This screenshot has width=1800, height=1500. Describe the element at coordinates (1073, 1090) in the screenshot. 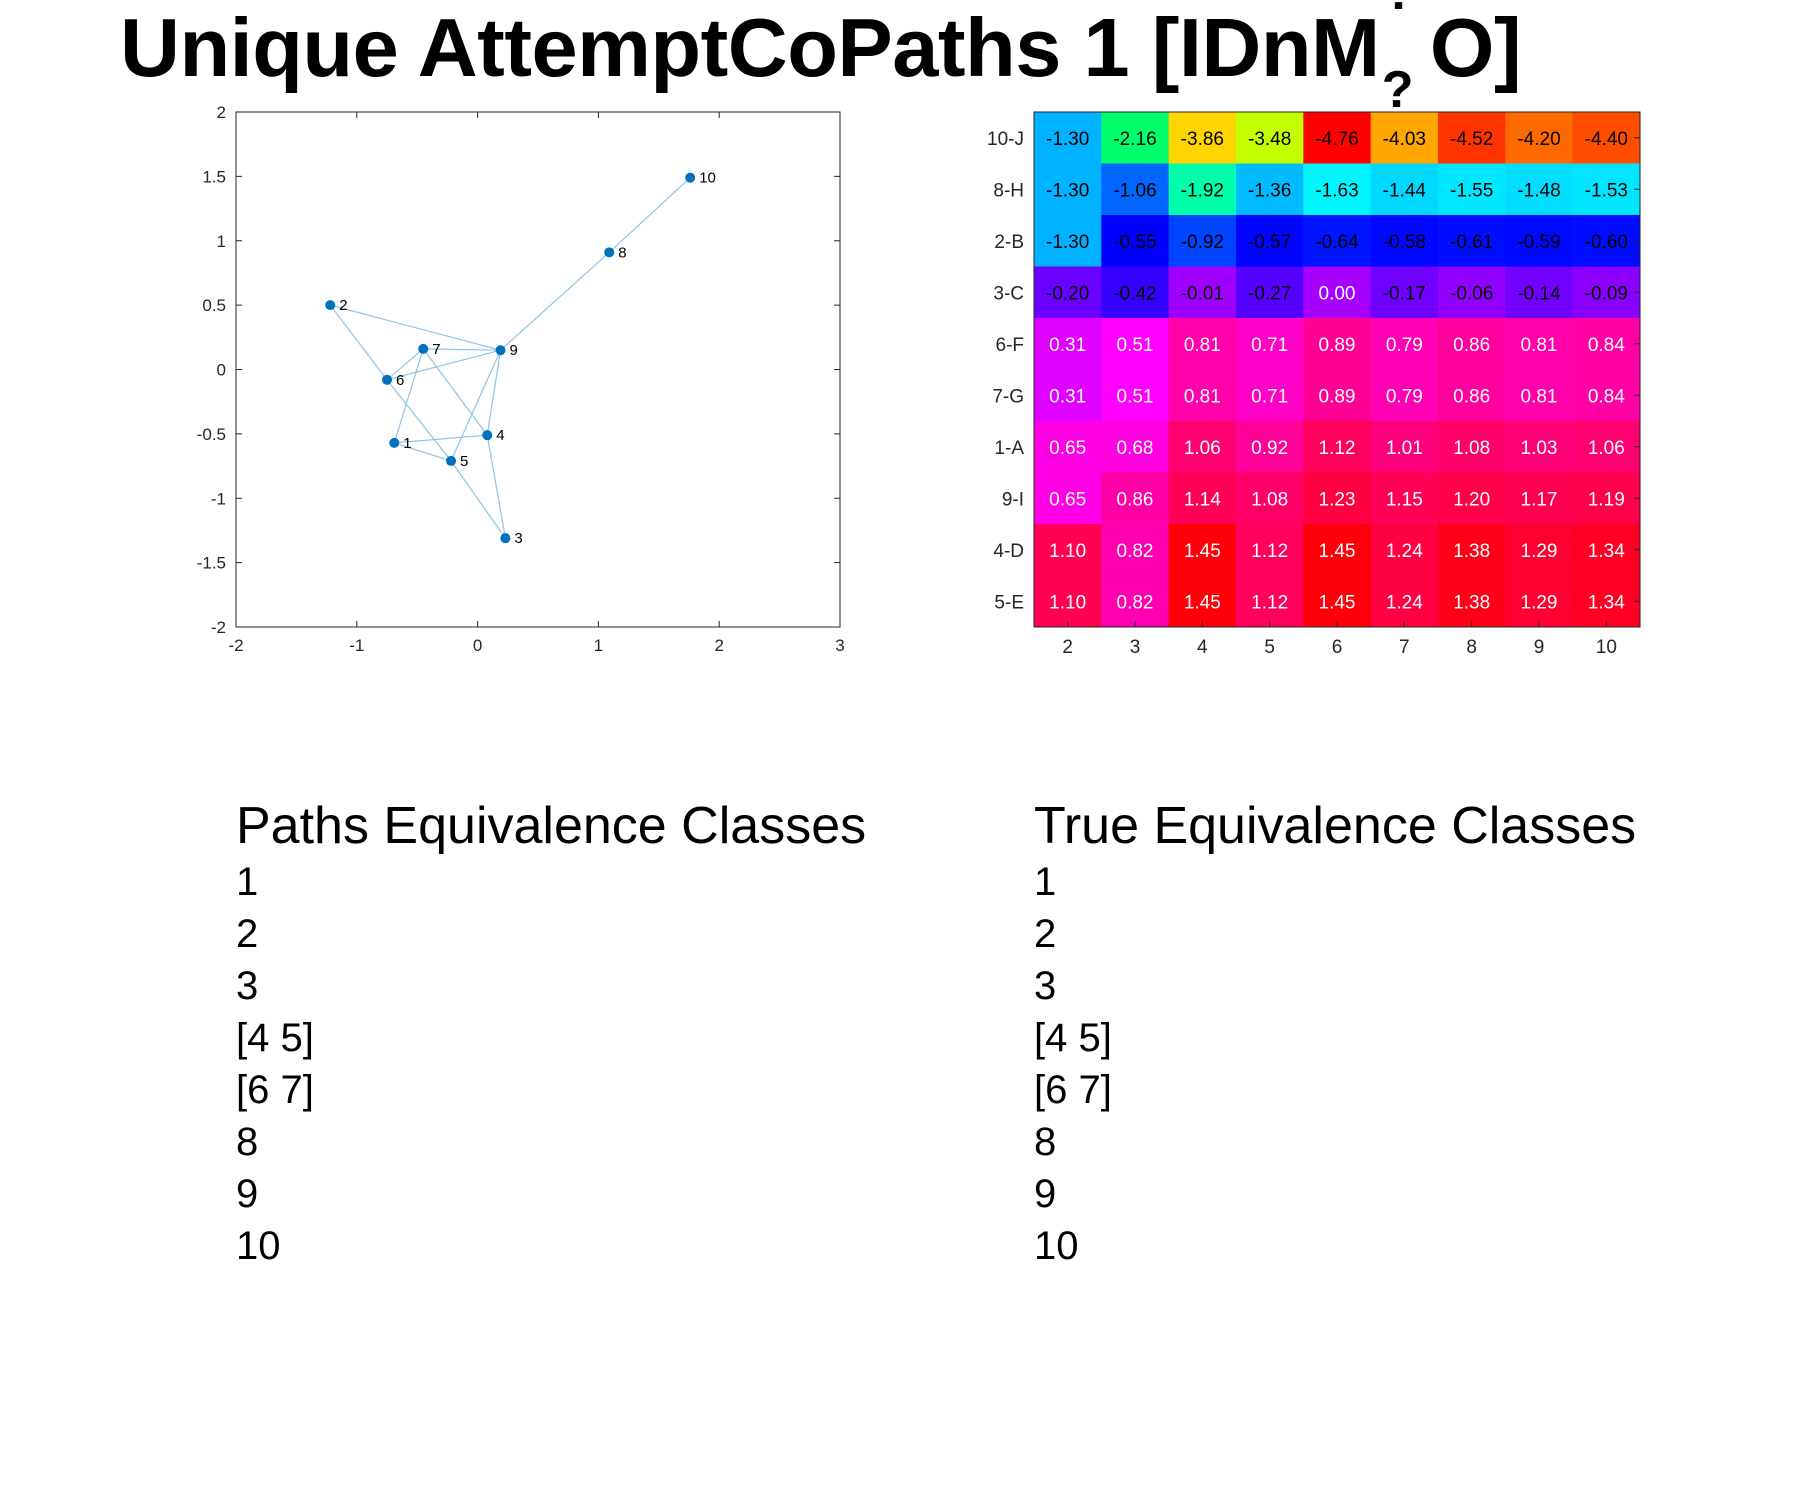

I see `true-class-item: [6 7]` at that location.